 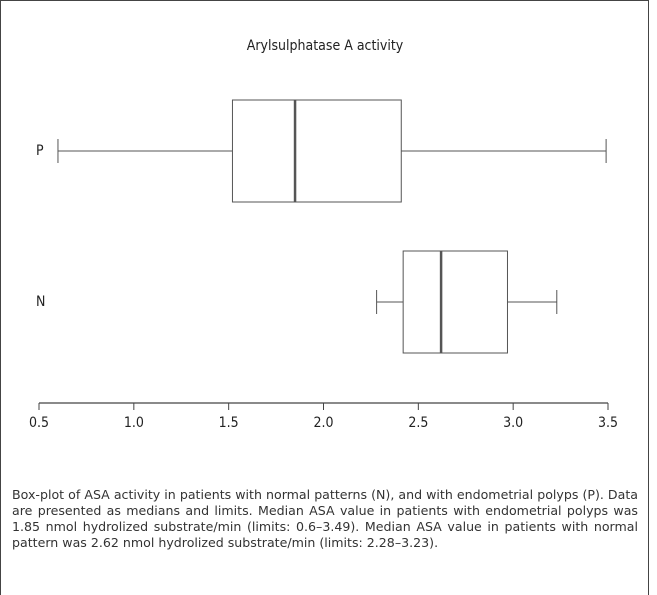 I want to click on y-tick-label: N, so click(x=40, y=302).